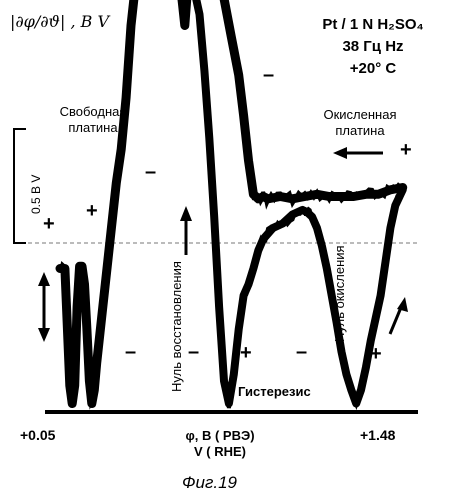 The width and height of the screenshot is (449, 499). I want to click on conditions-line-2: 38 Гц Hz, so click(373, 47).